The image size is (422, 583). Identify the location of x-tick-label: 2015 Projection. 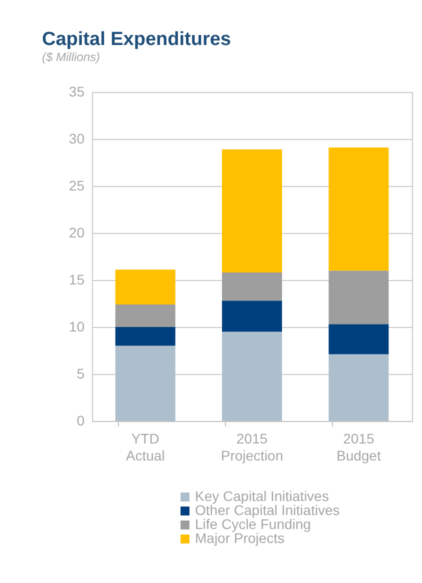
(252, 447).